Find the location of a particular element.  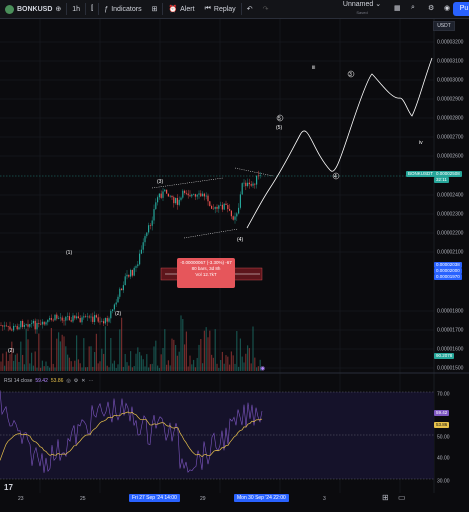

rsi-axis: 70.00 50.00 40.00 30.00 is located at coordinates (443, 438).